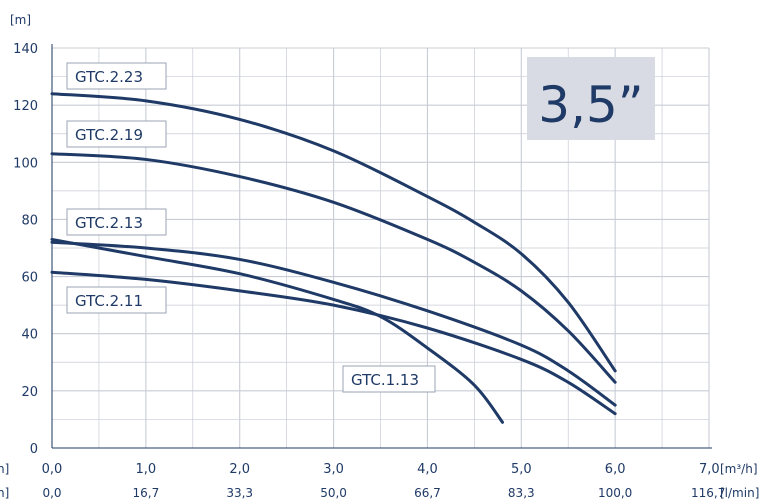 Image resolution: width=772 pixels, height=500 pixels. I want to click on x-tick-label: 7,0, so click(709, 469).